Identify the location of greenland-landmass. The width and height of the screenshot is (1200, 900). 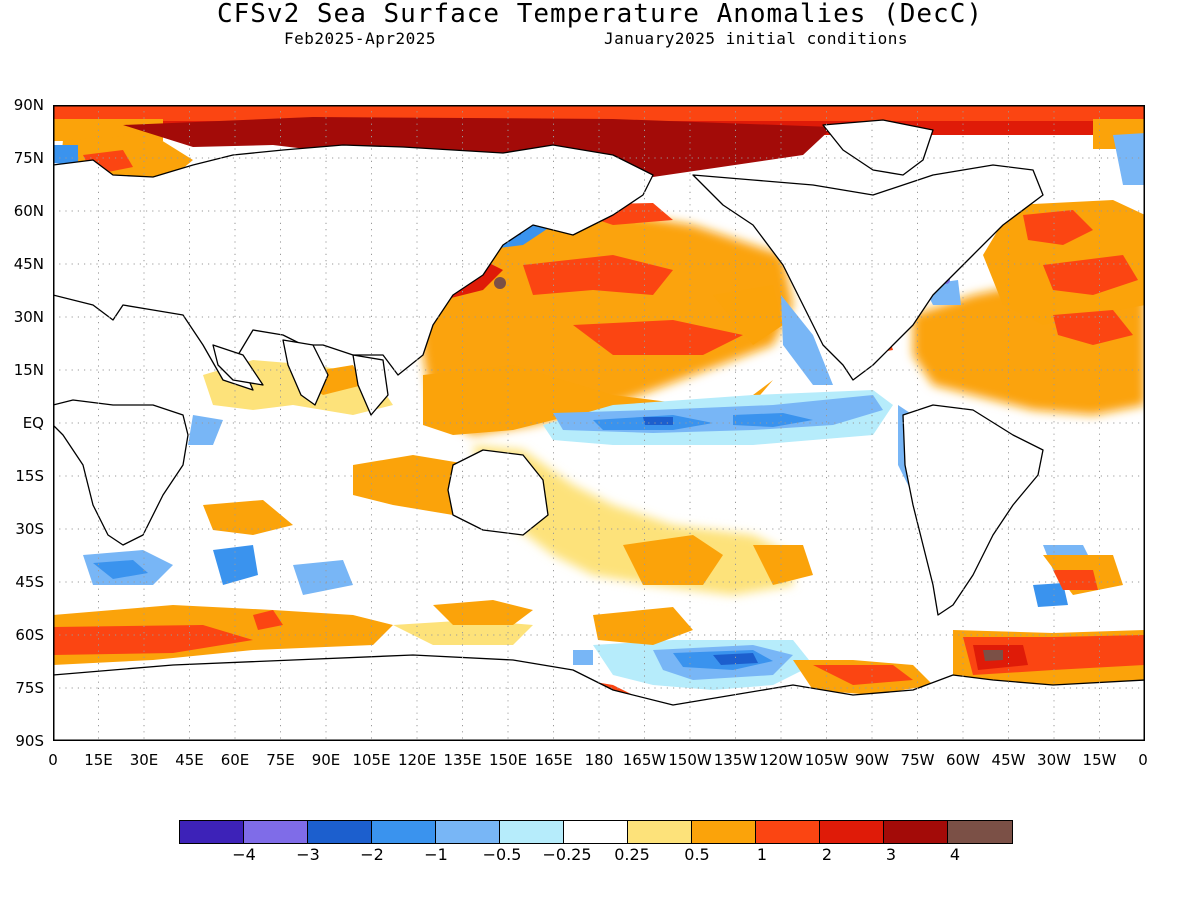
(878, 147).